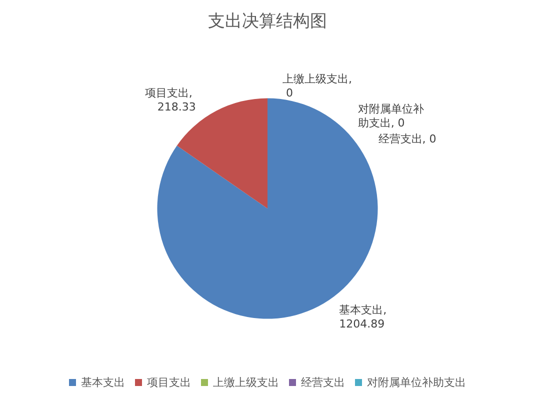  Describe the element at coordinates (391, 116) in the screenshot. I see `text: 对附属单位补助支出, 0` at that location.